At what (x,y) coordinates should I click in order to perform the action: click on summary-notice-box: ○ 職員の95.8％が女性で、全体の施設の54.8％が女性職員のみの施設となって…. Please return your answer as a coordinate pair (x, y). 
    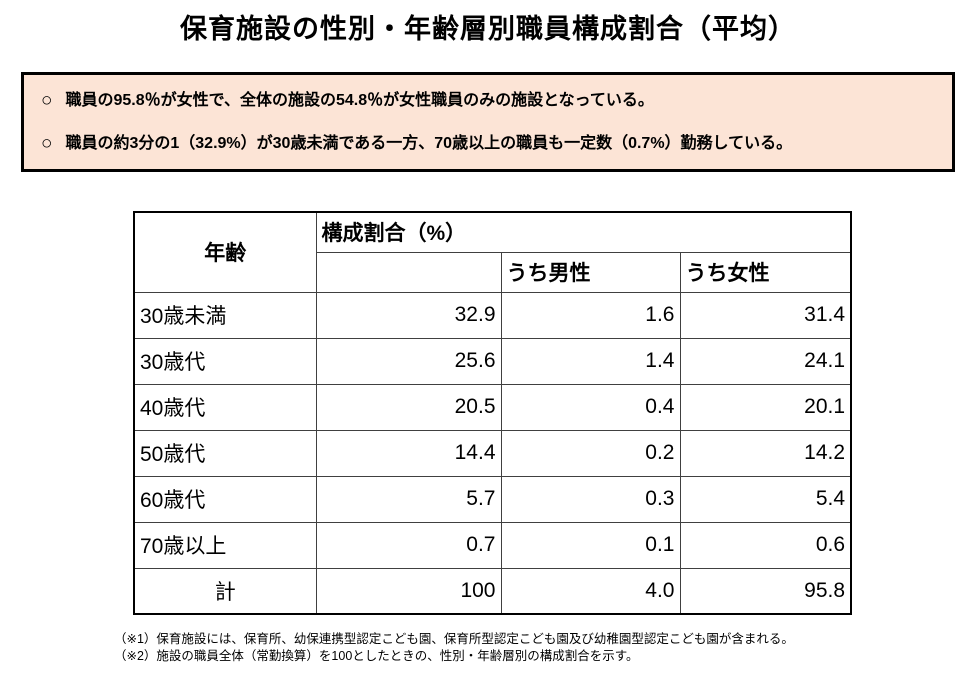
    Looking at the image, I should click on (488, 122).